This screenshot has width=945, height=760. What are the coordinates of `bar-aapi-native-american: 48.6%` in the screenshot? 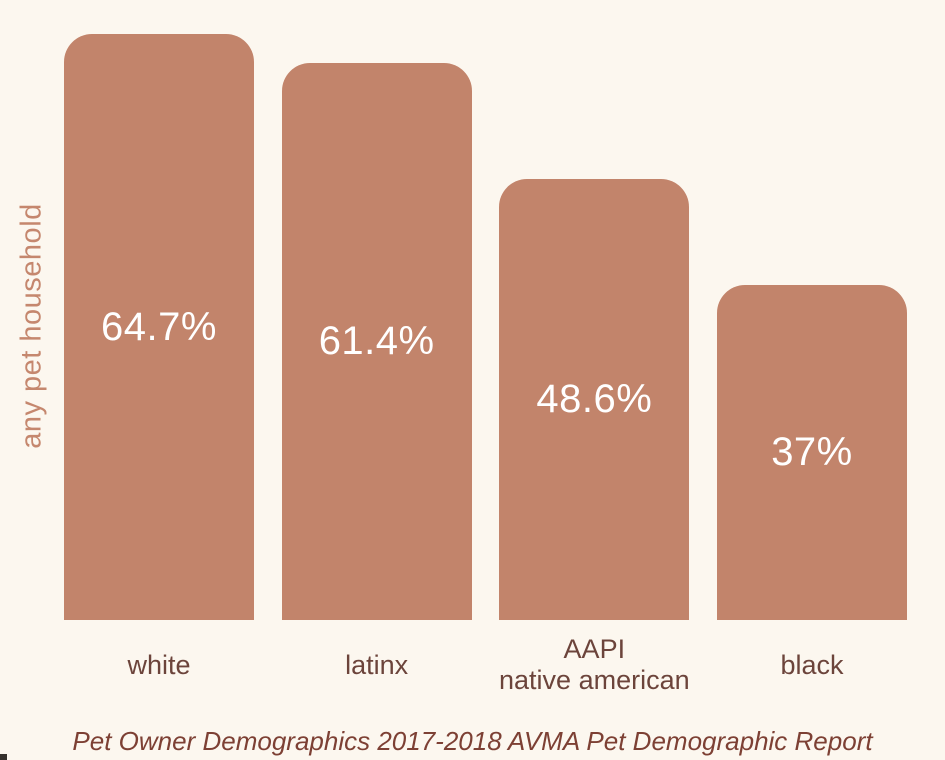 It's located at (594, 399).